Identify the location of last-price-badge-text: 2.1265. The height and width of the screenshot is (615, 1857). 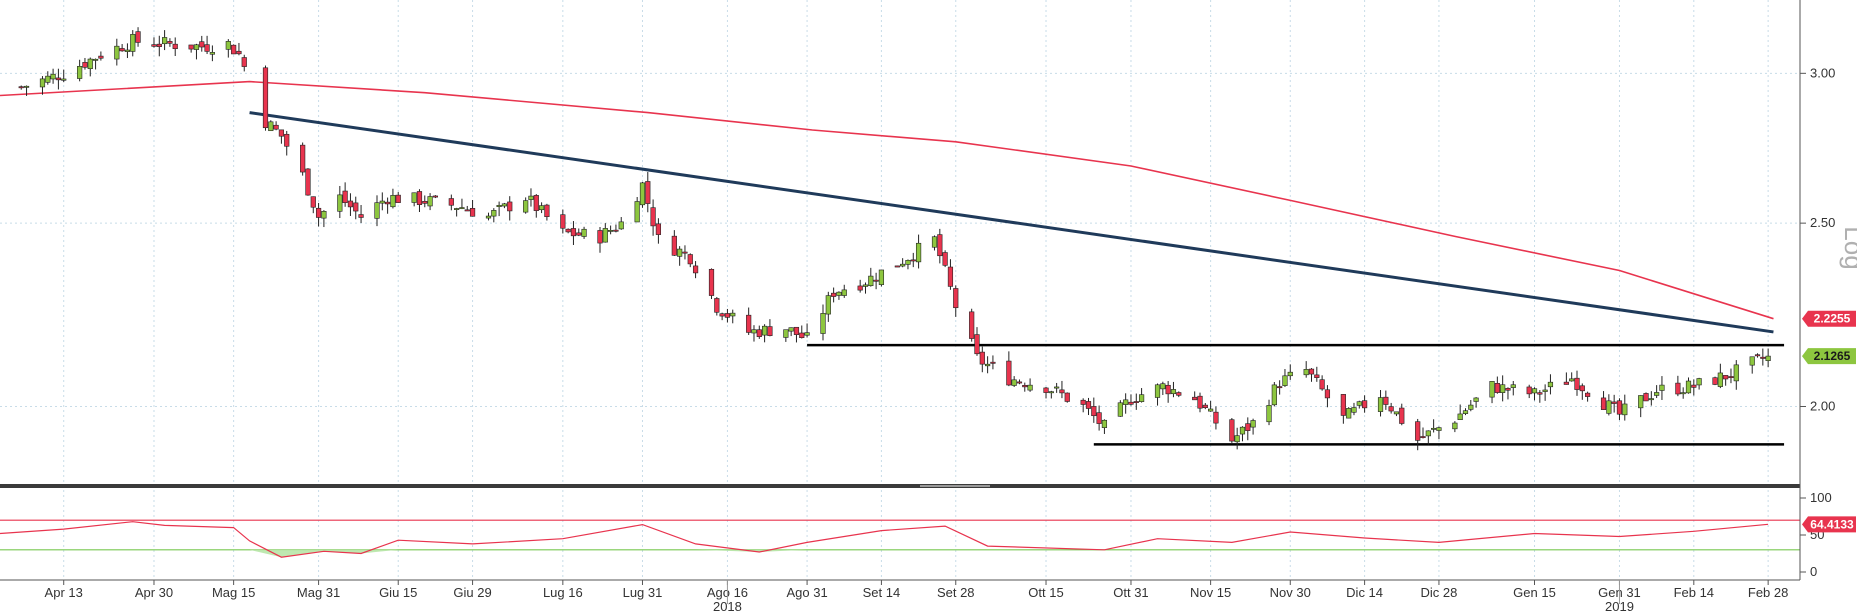
(1832, 356).